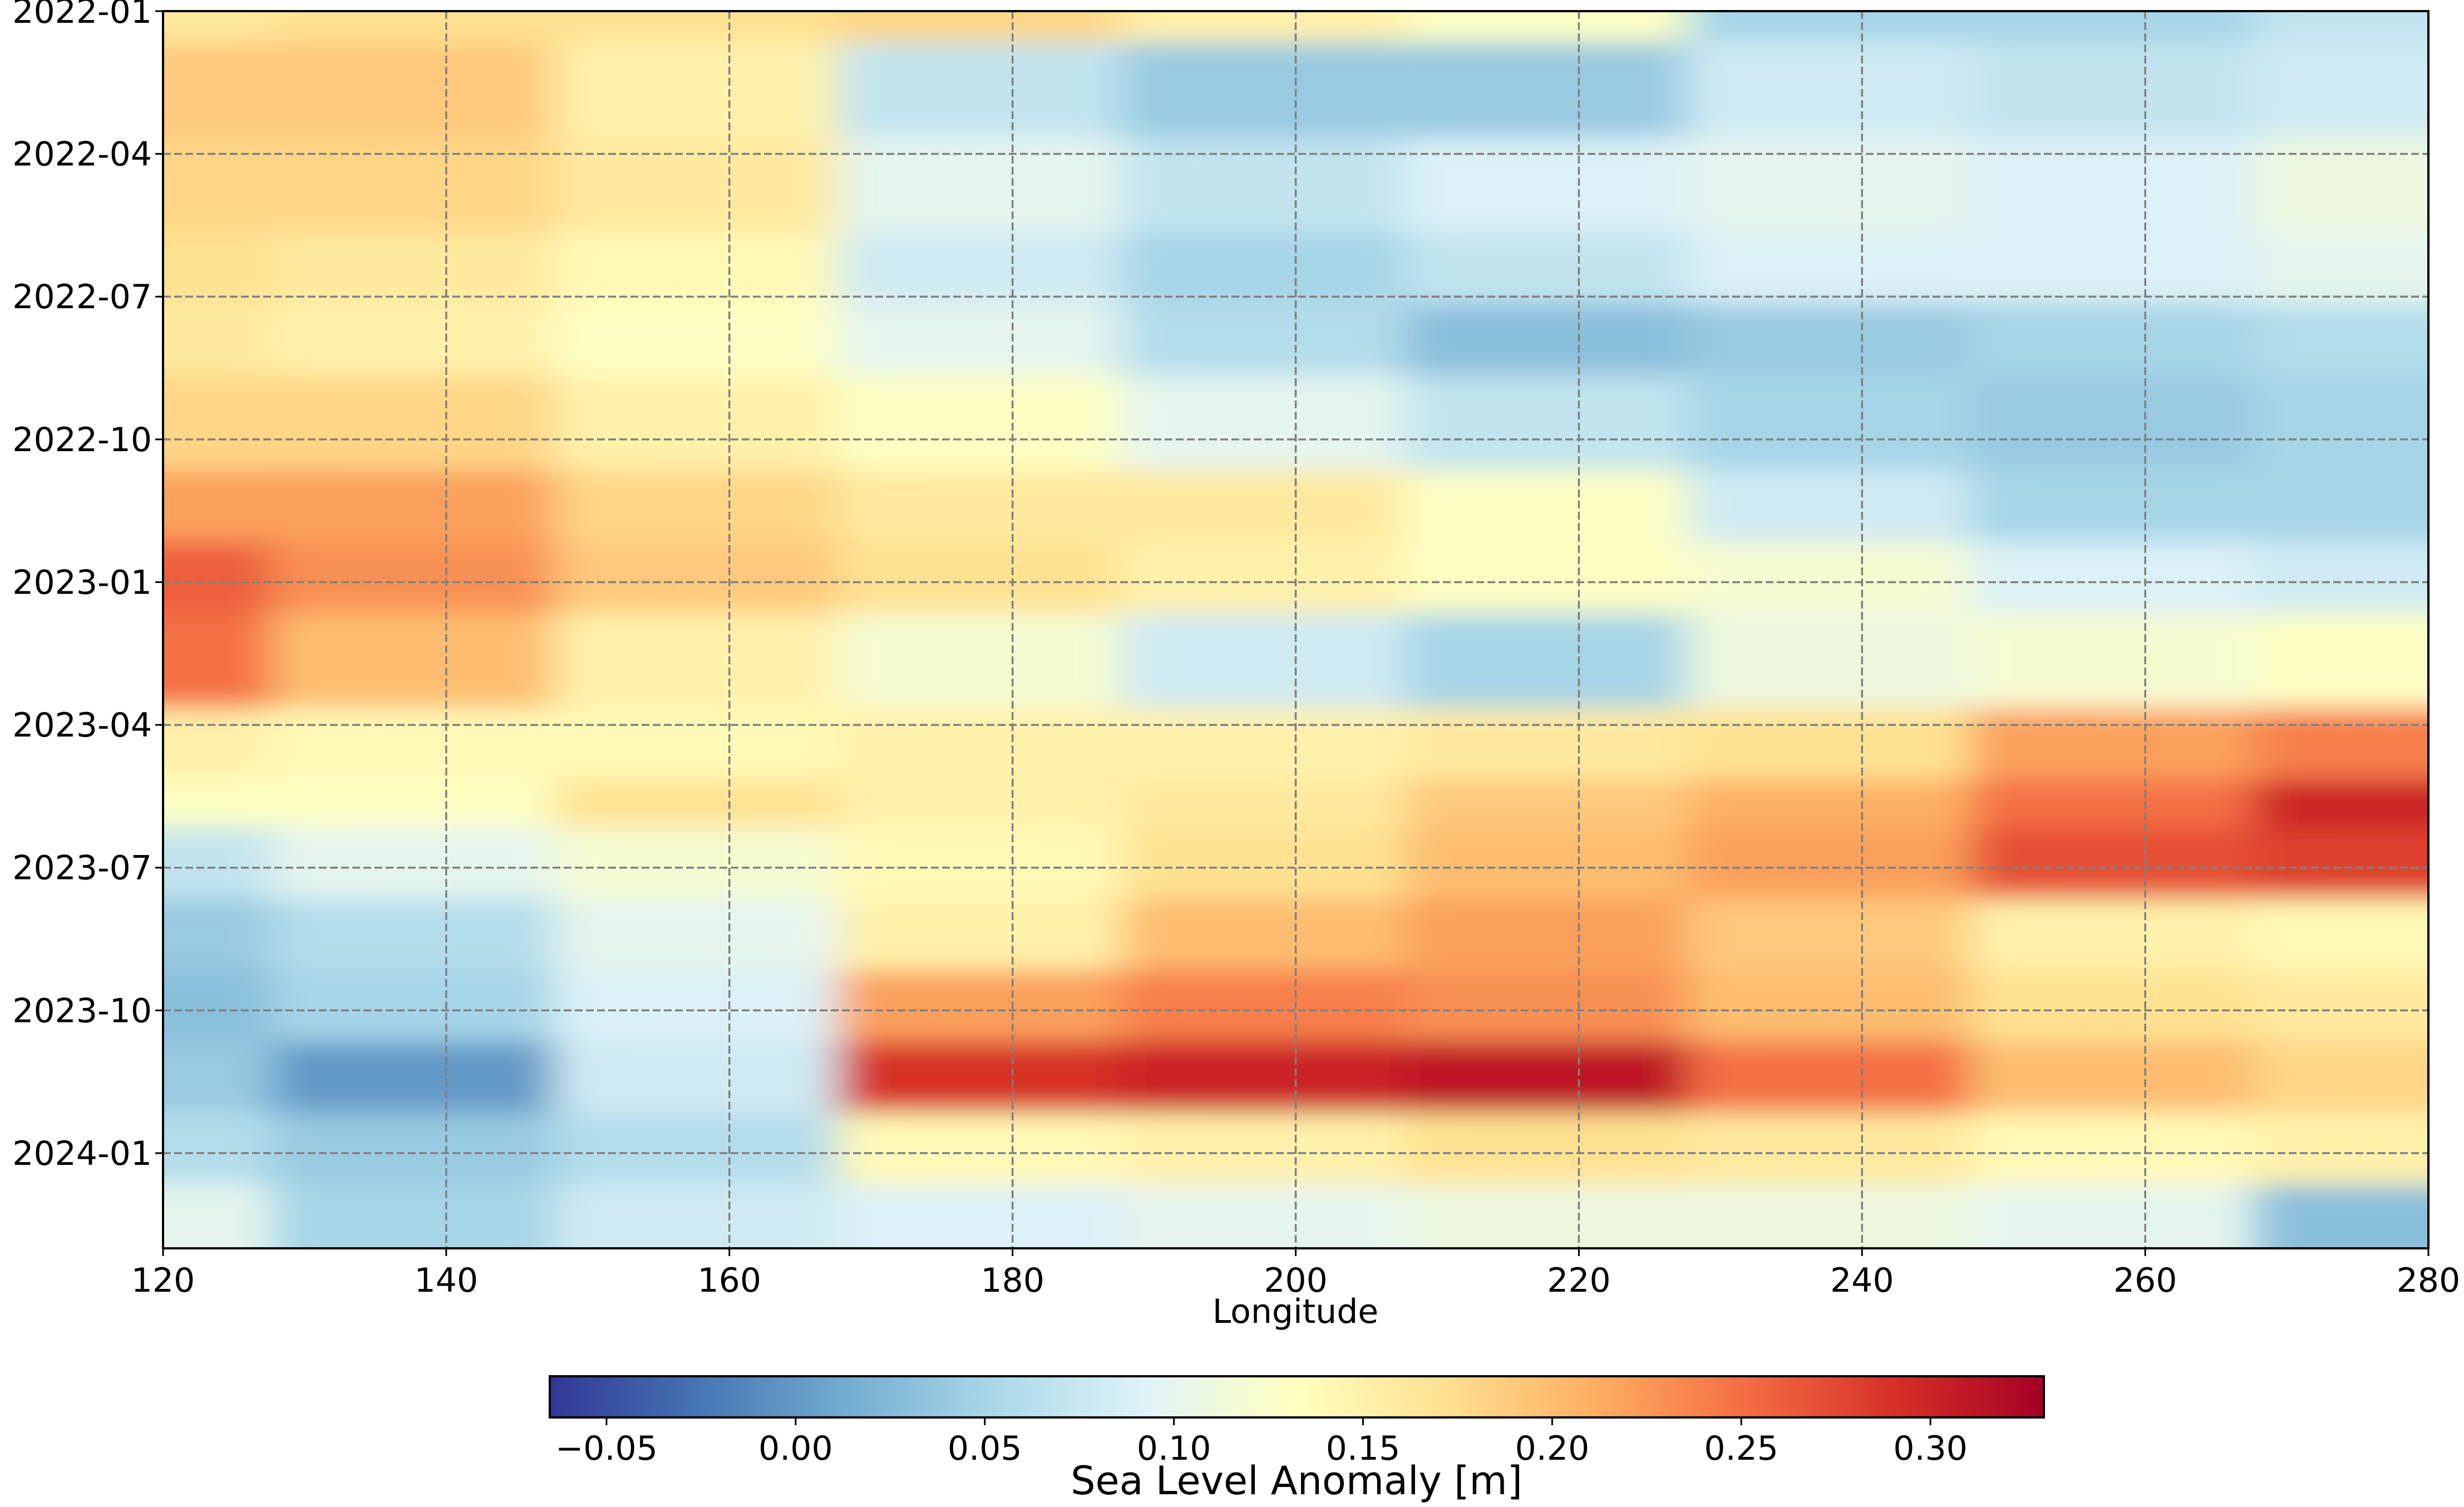  I want to click on colorbar-tick-label: 0.30, so click(1930, 1448).